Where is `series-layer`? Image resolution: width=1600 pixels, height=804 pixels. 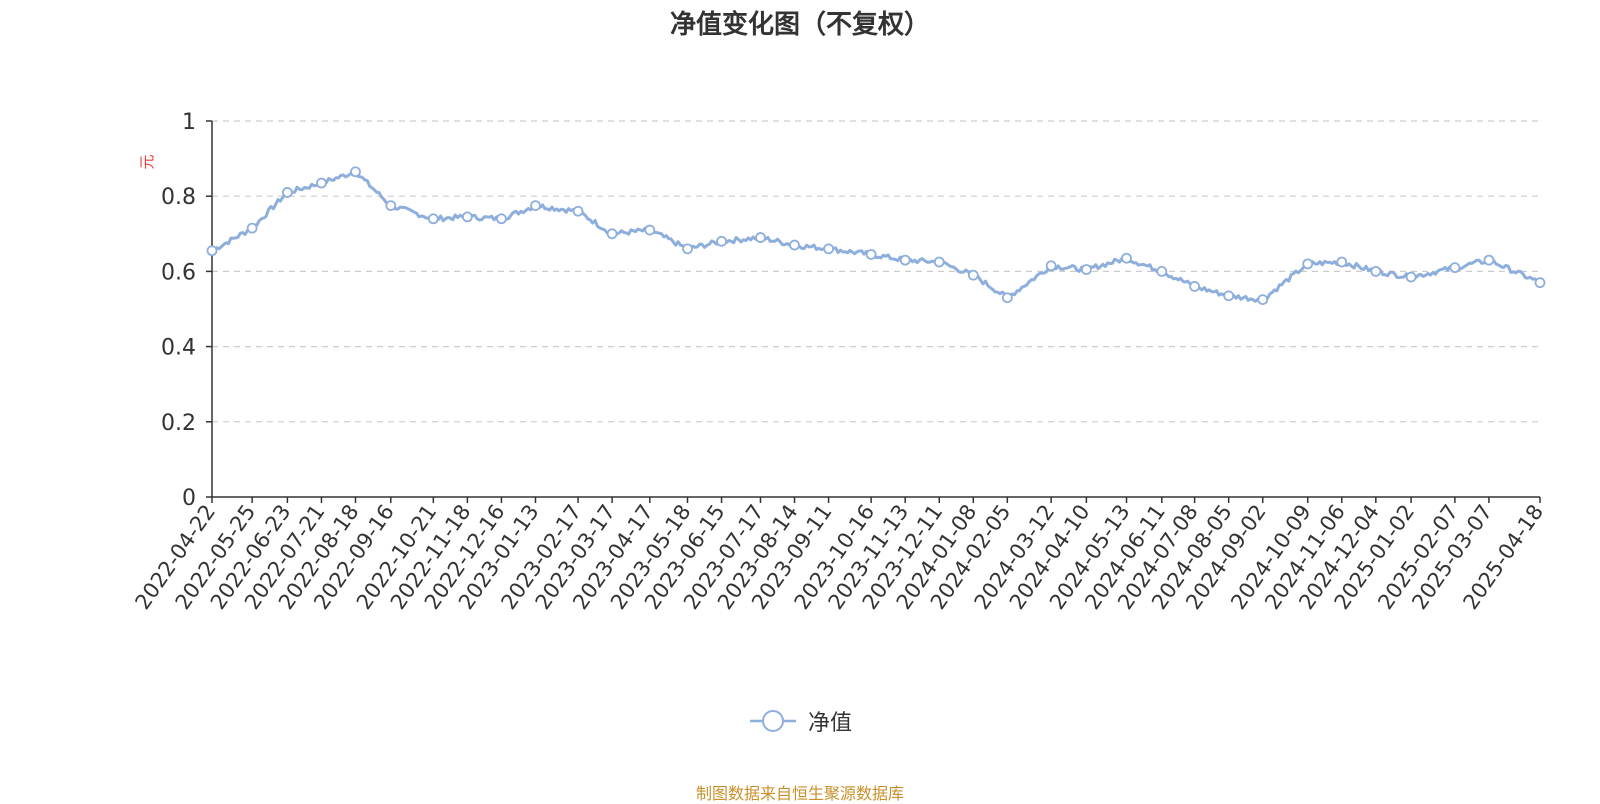
series-layer is located at coordinates (876, 236).